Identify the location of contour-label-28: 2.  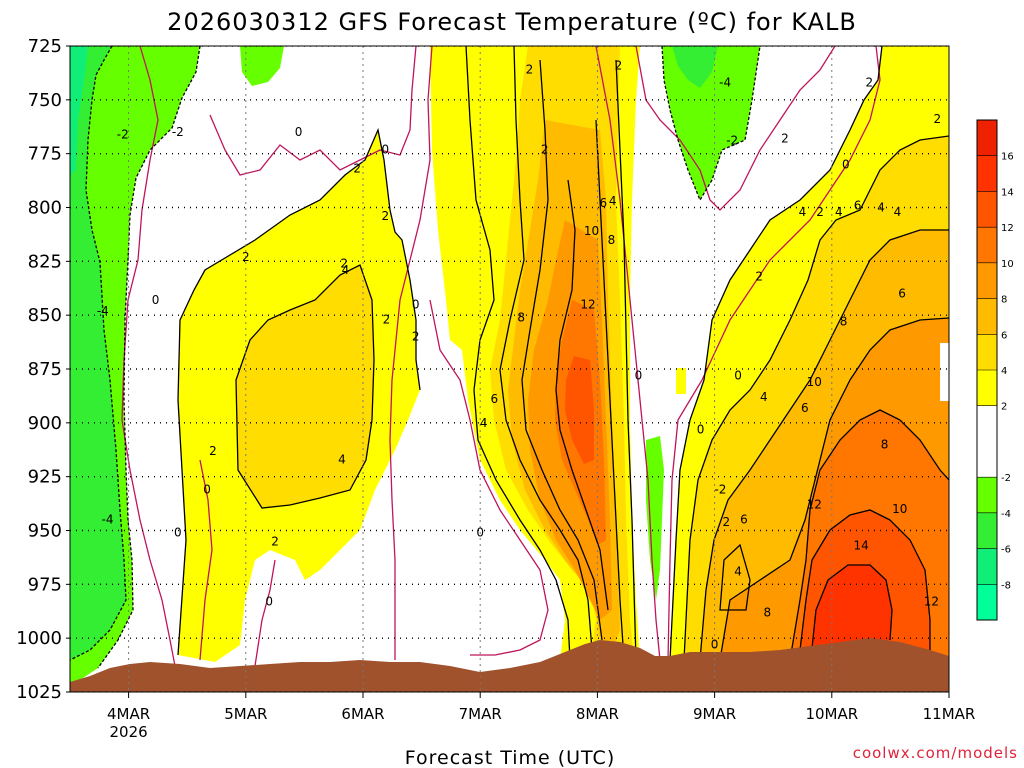
(785, 139).